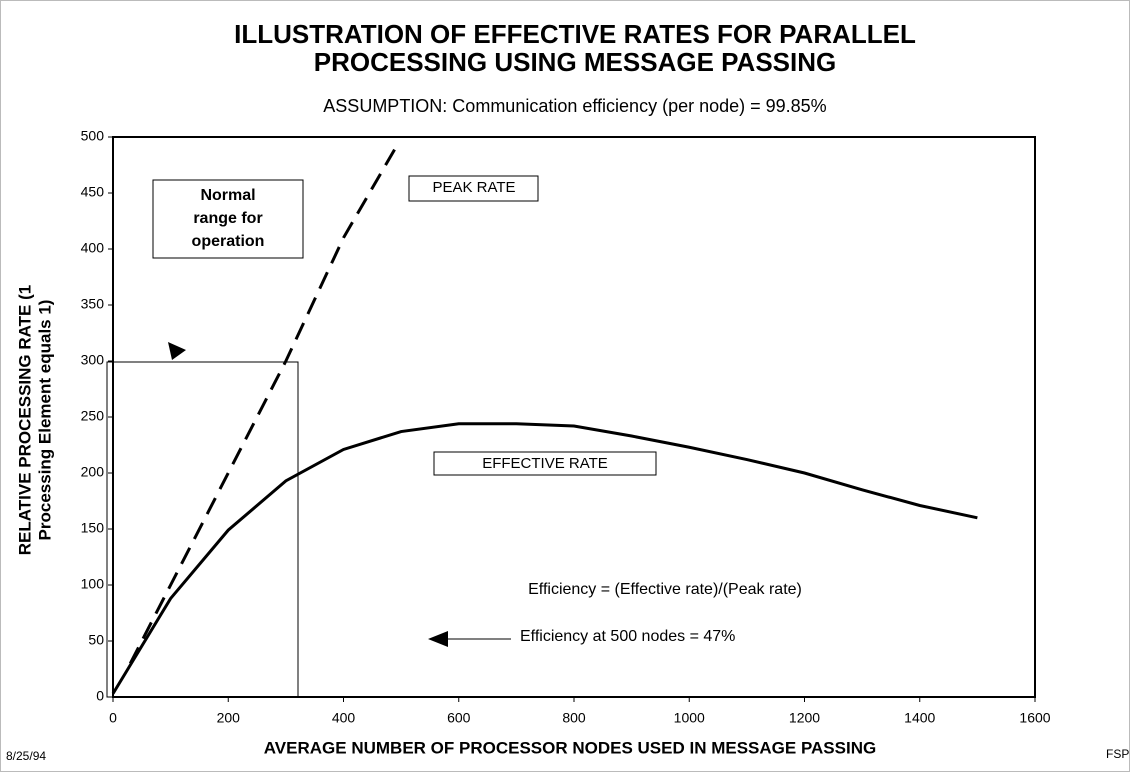 Image resolution: width=1131 pixels, height=773 pixels. What do you see at coordinates (228, 241) in the screenshot?
I see `annotation: operation` at bounding box center [228, 241].